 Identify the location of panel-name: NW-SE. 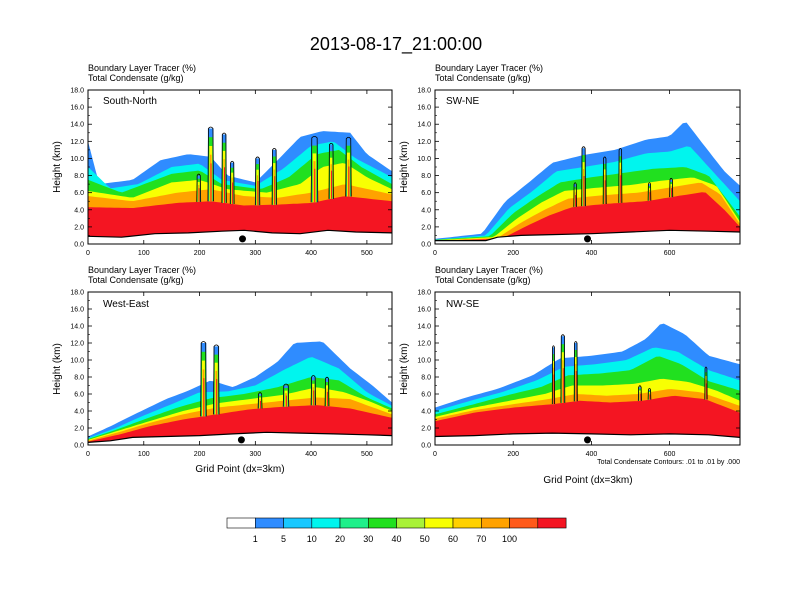
(462, 304).